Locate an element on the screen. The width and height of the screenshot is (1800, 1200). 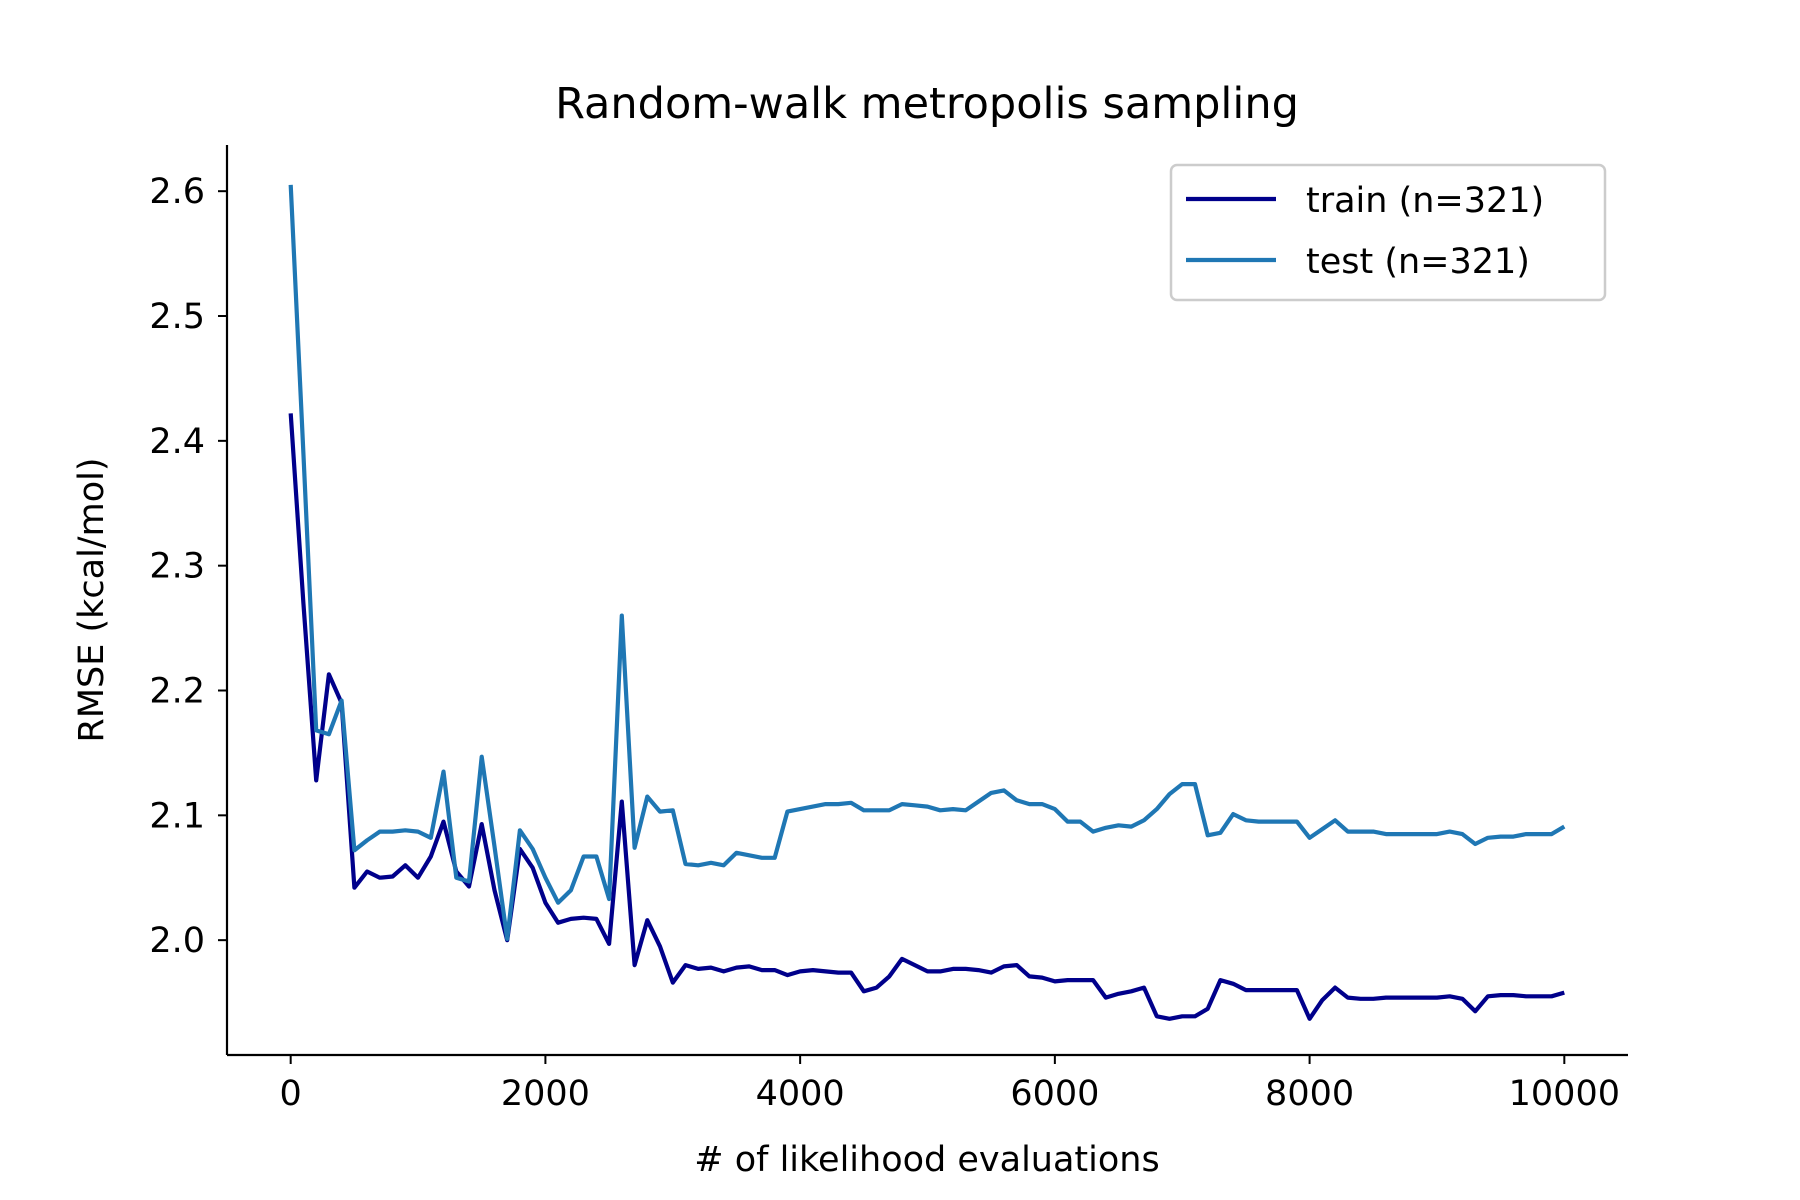
x-tick-label: 6000 is located at coordinates (1054, 1094).